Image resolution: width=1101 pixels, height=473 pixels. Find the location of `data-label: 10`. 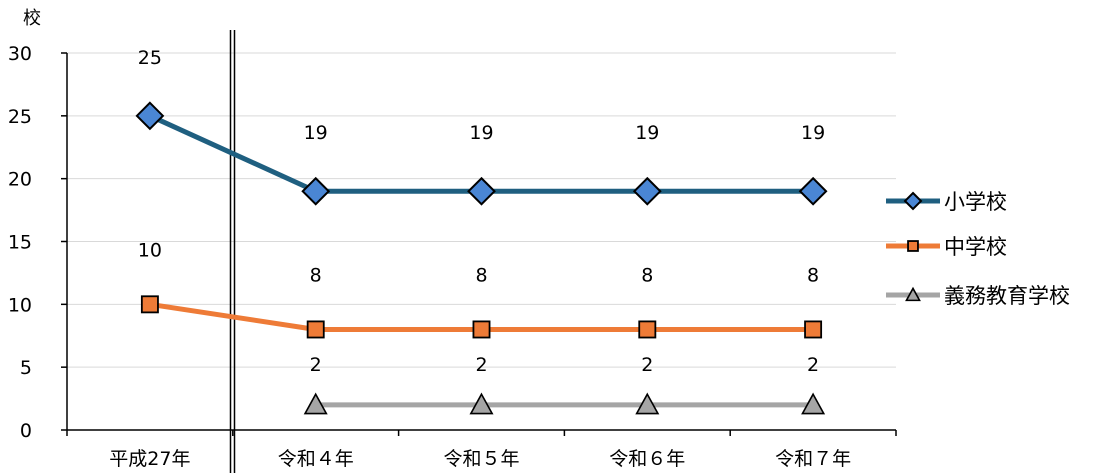

data-label: 10 is located at coordinates (150, 250).